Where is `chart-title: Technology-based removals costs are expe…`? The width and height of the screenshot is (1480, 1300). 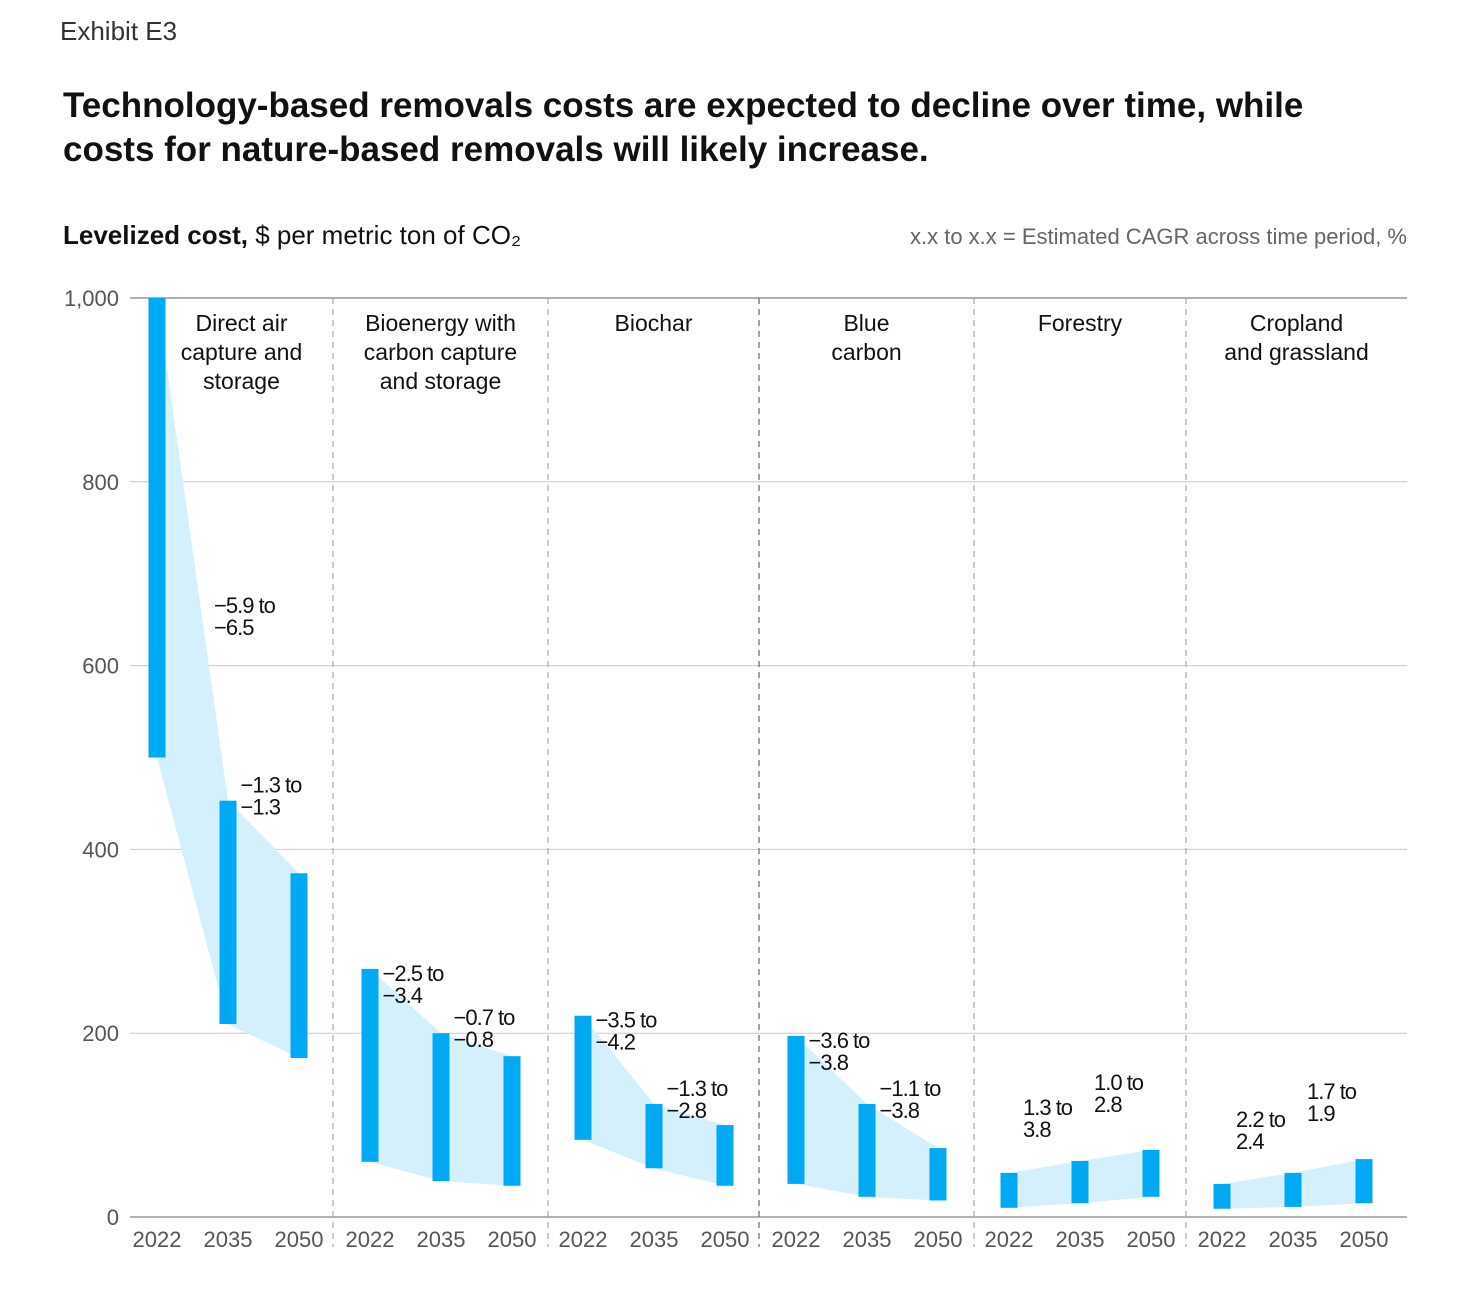
chart-title: Technology-based removals costs are expe… is located at coordinates (683, 127).